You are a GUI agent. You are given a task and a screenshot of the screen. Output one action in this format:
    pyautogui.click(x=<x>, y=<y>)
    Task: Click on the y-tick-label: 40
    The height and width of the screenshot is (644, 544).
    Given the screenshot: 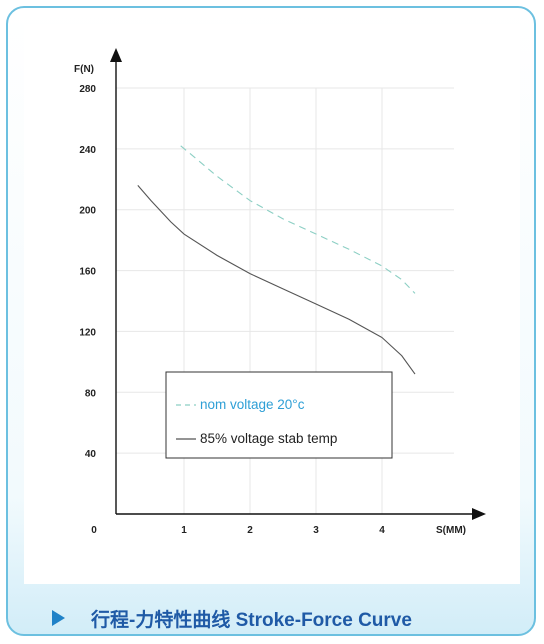 What is the action you would take?
    pyautogui.click(x=91, y=454)
    